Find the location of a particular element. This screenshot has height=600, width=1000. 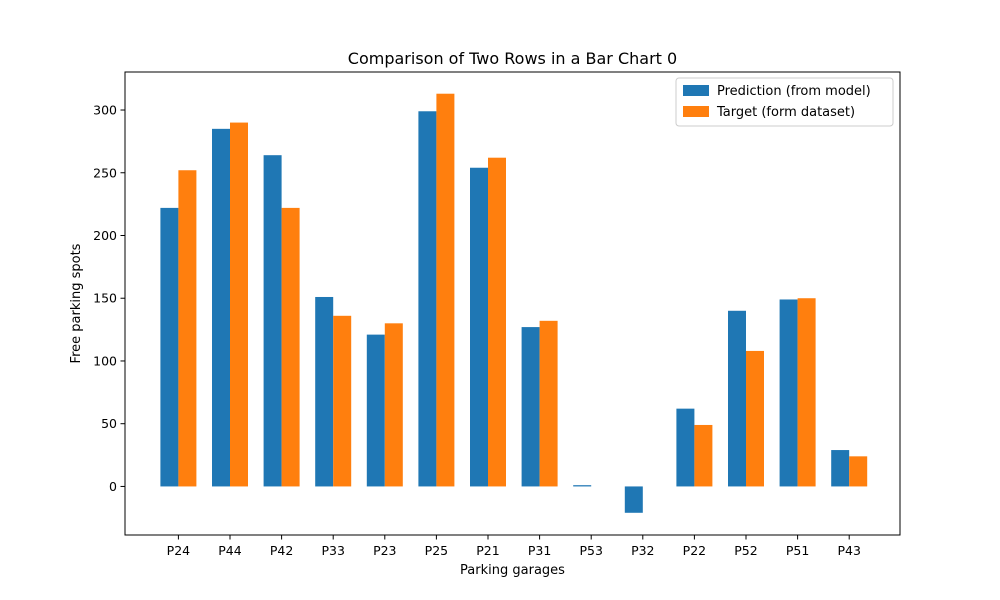

legend-label: Prediction (from model) is located at coordinates (794, 91).